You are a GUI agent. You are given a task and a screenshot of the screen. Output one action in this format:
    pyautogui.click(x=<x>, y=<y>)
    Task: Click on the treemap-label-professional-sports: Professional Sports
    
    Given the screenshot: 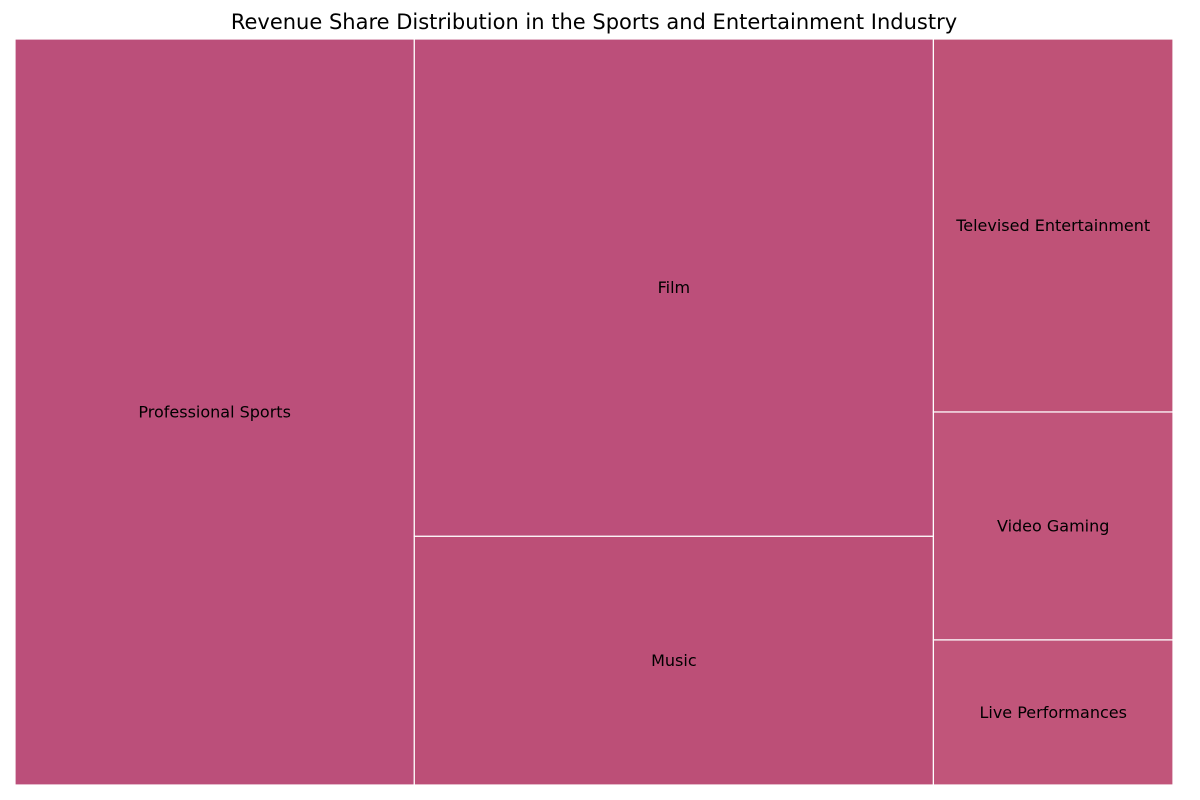 What is the action you would take?
    pyautogui.click(x=214, y=412)
    